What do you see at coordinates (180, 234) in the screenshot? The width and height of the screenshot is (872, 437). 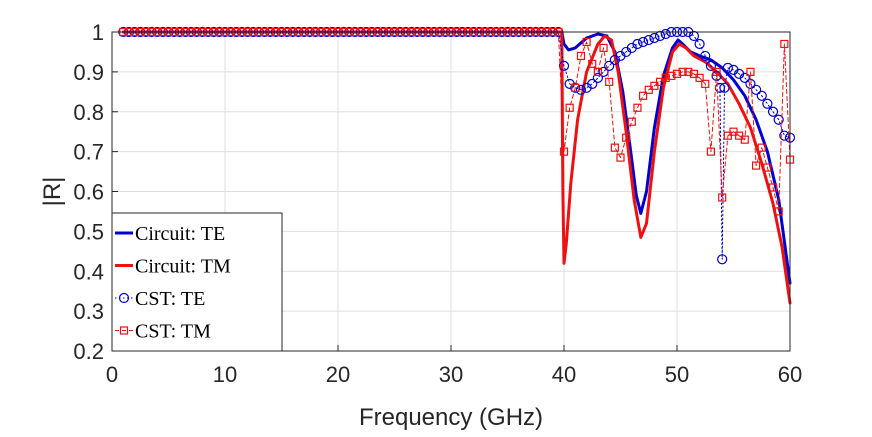 I see `legend-label: Circuit: TE` at bounding box center [180, 234].